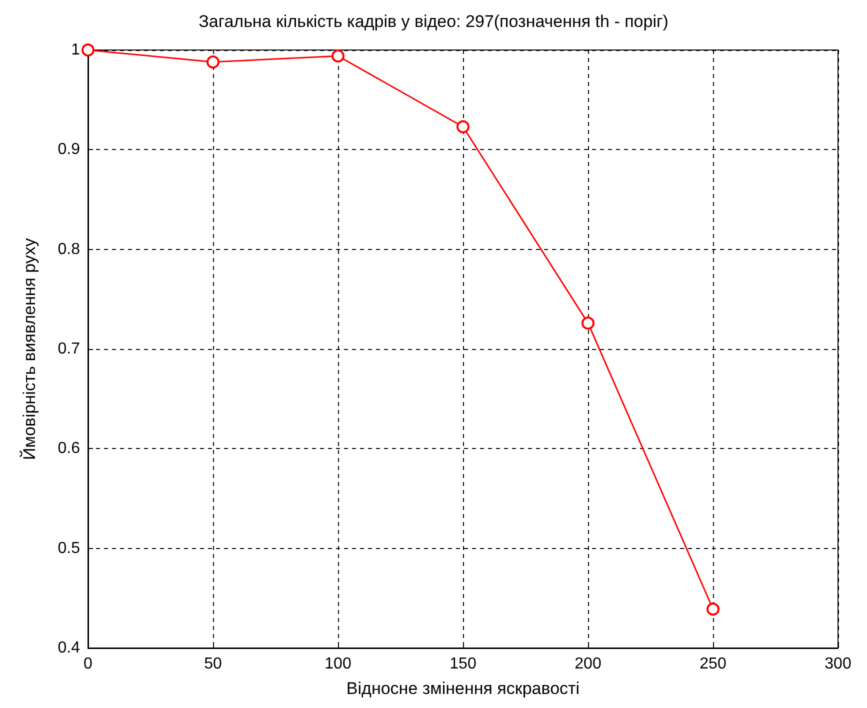 This screenshot has height=708, width=867. What do you see at coordinates (69, 648) in the screenshot?
I see `y-tick-label: 0.4` at bounding box center [69, 648].